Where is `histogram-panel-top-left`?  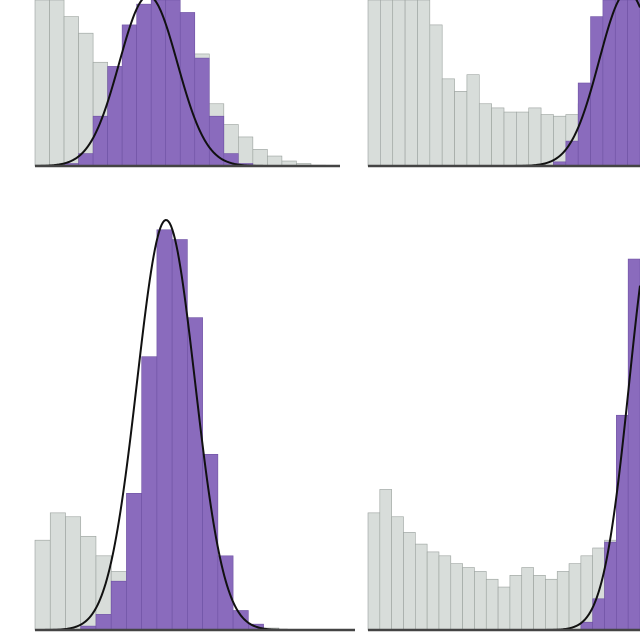
histogram-panel-top-left is located at coordinates (187, 84).